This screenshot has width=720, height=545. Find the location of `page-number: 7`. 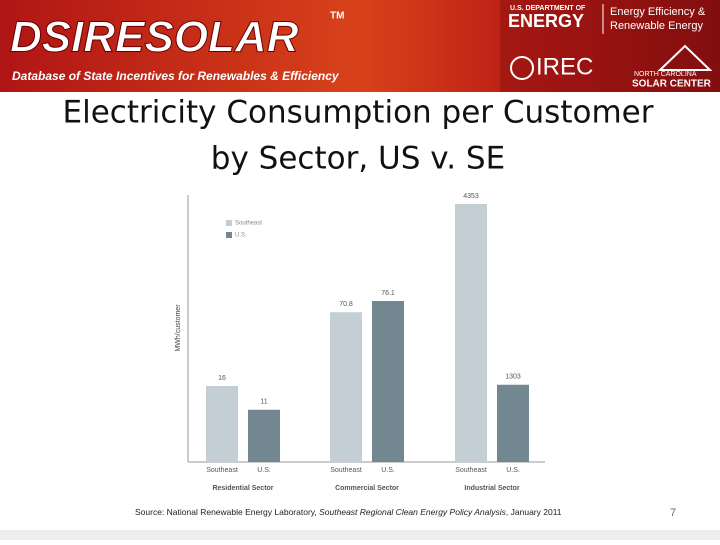

page-number: 7 is located at coordinates (673, 513).